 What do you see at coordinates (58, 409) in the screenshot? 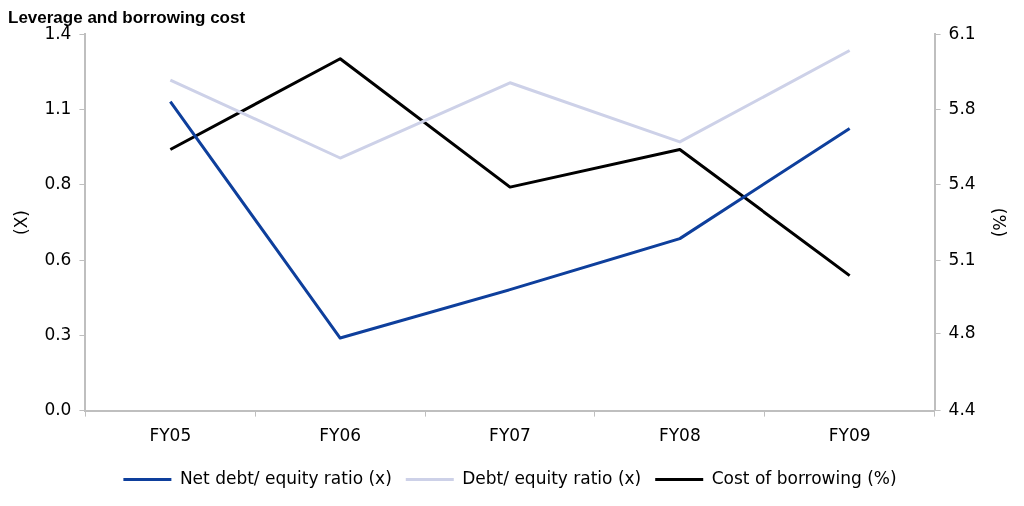
I see `y-tick-label: 0.0` at bounding box center [58, 409].